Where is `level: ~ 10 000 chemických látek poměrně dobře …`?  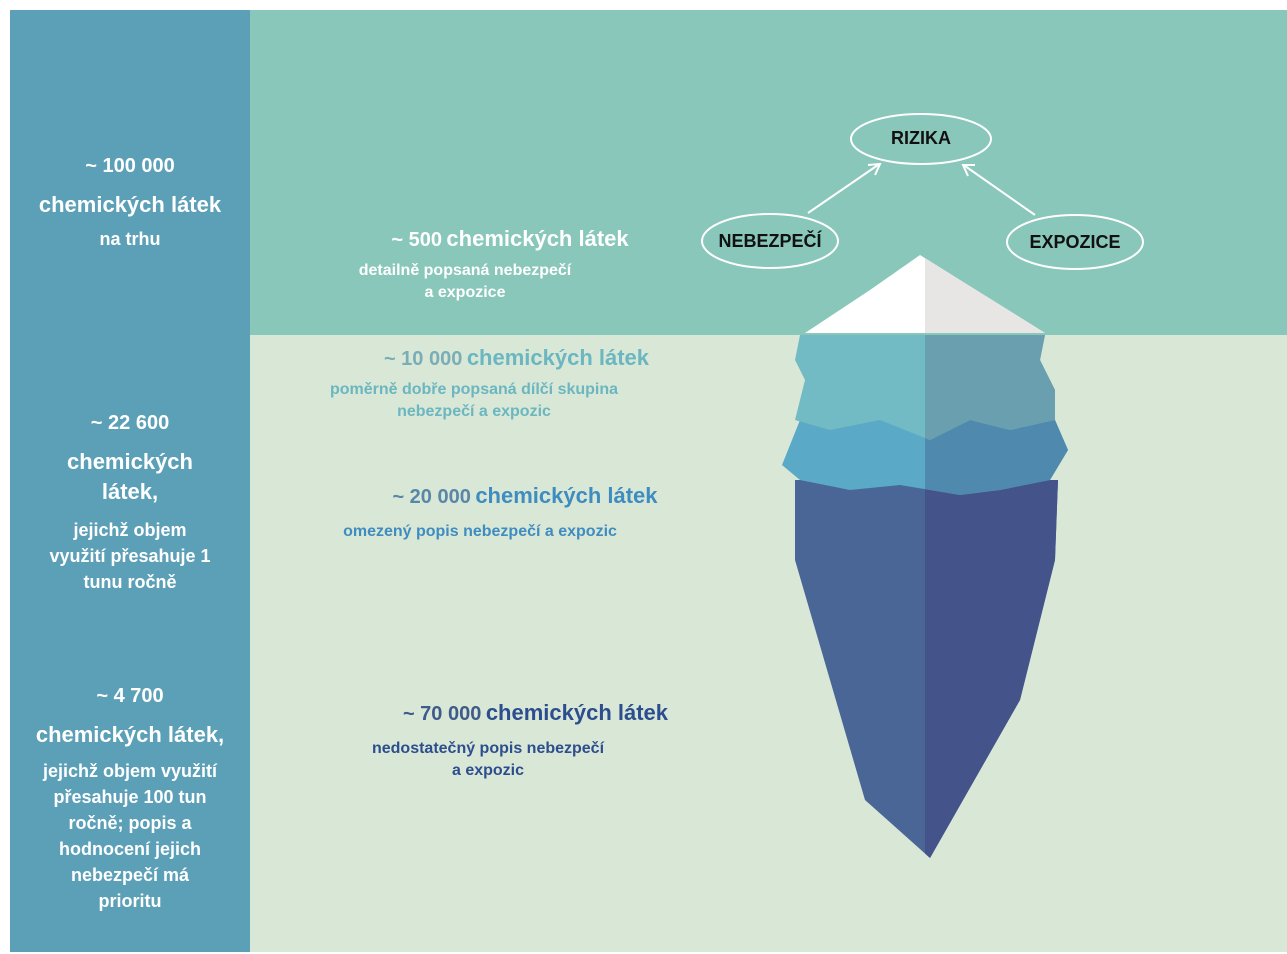 level: ~ 10 000 chemických látek poměrně dobře … is located at coordinates (474, 384).